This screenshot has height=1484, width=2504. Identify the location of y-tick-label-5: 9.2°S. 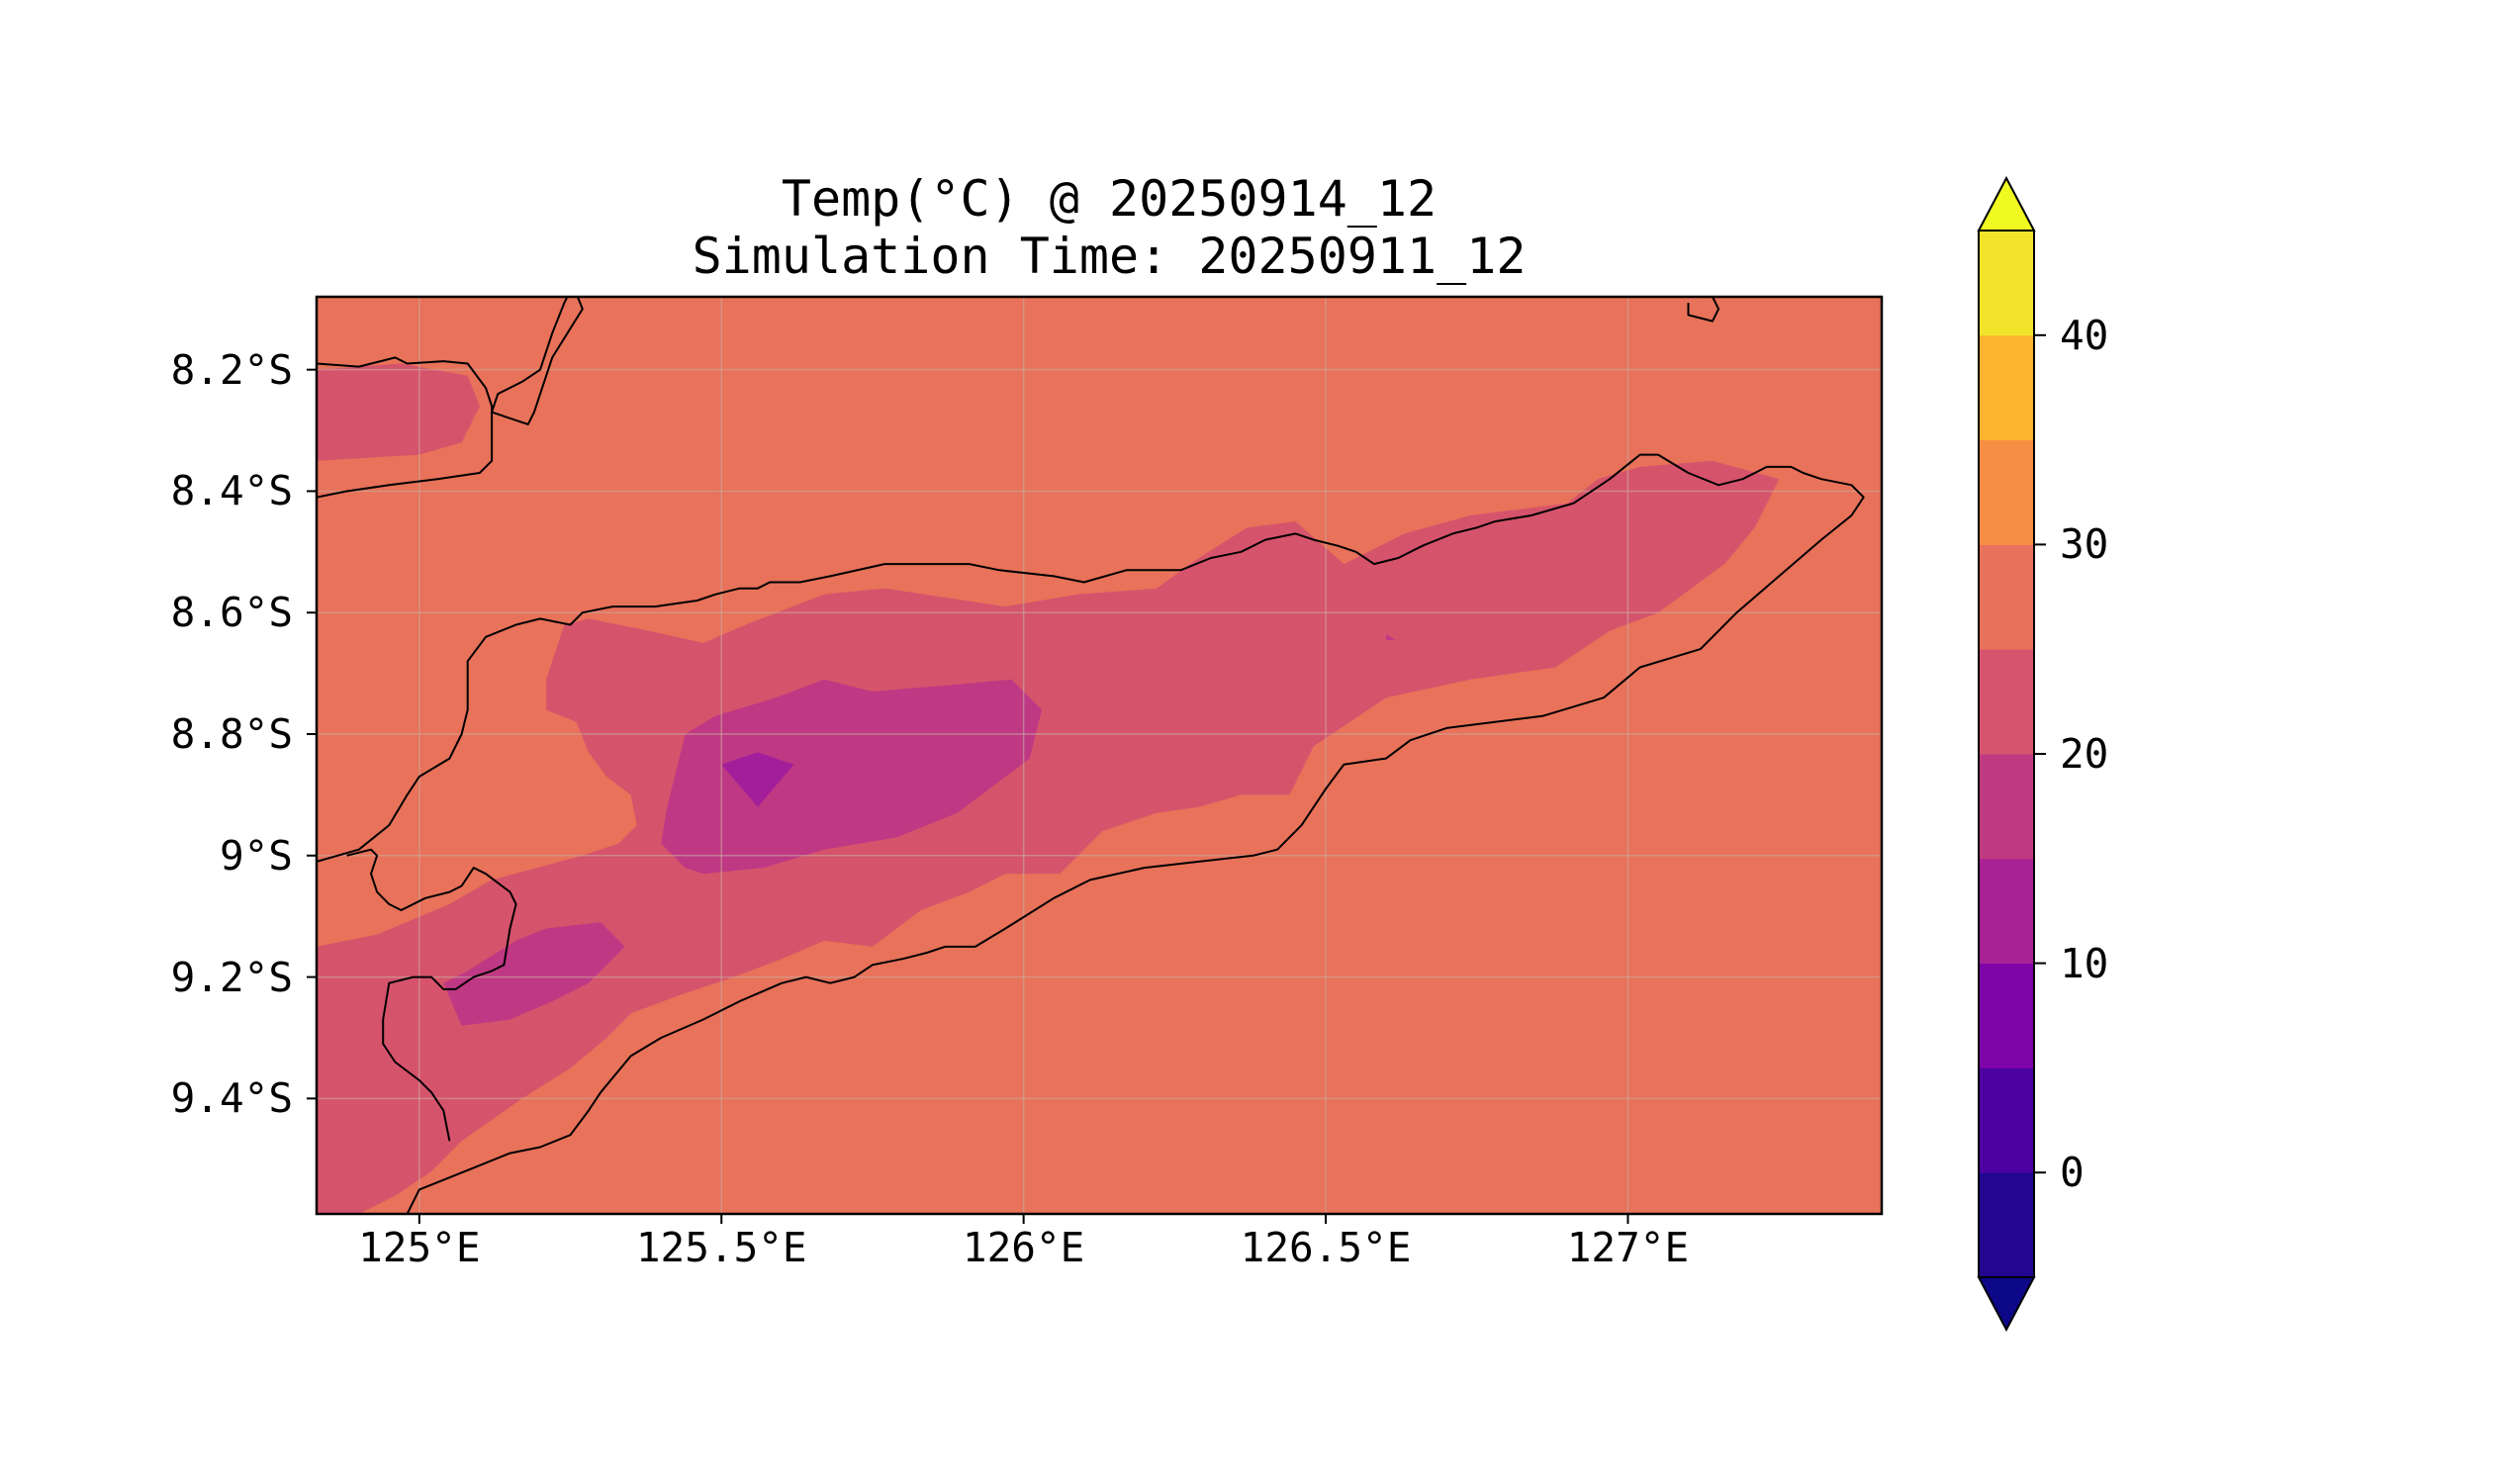
(231, 977).